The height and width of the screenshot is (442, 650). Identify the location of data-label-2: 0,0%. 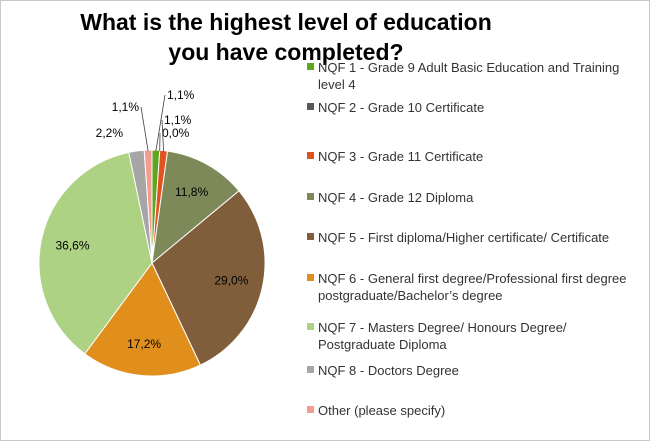
(176, 133).